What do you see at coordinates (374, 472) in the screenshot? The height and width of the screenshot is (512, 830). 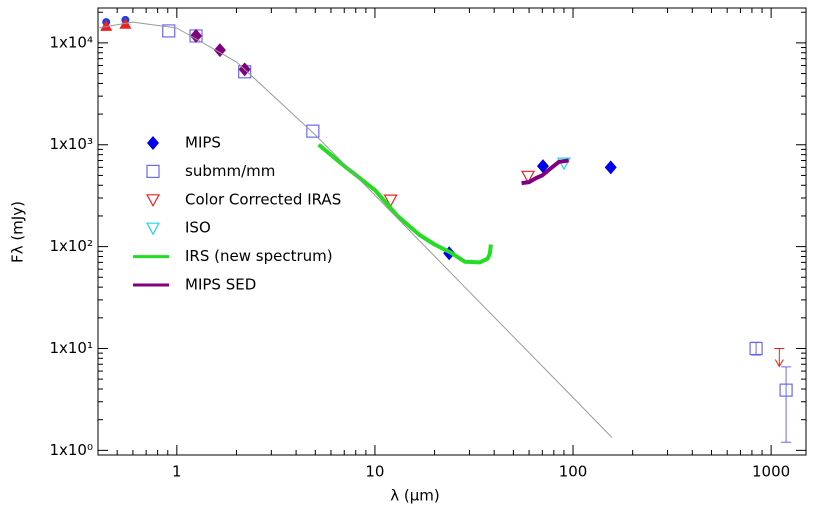 I see `x-tick-label: 10` at bounding box center [374, 472].